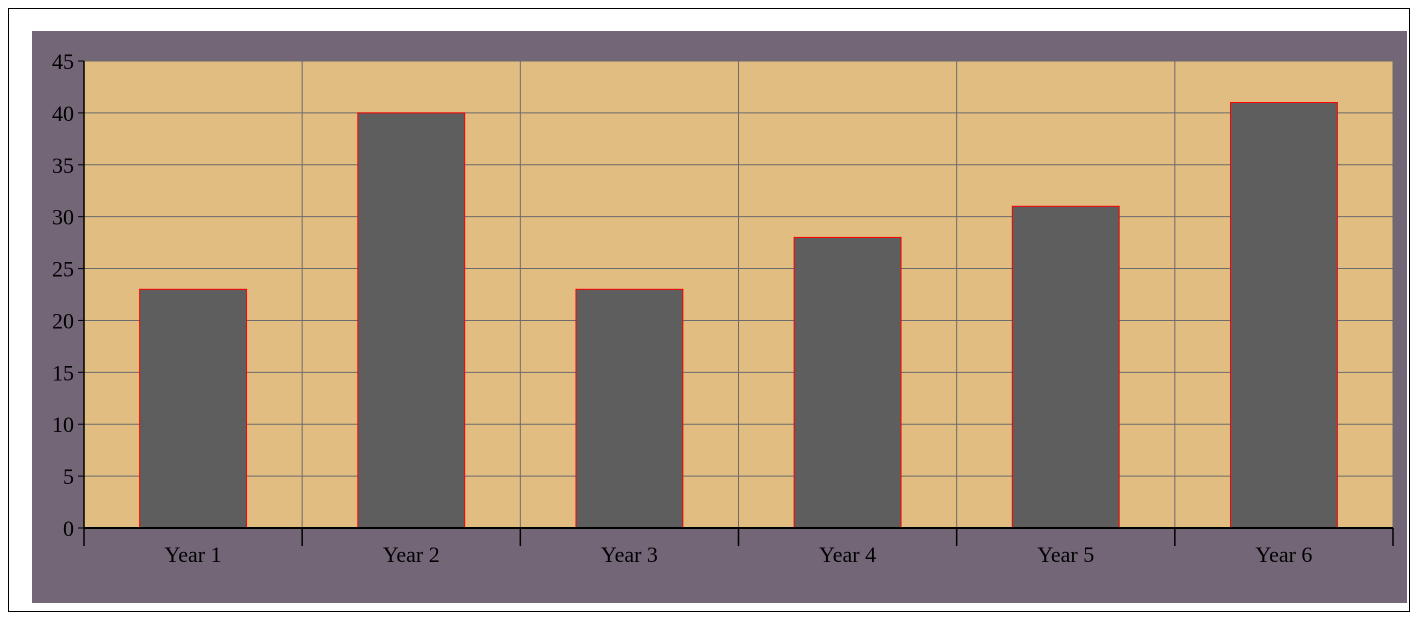 The image size is (1418, 620). What do you see at coordinates (63, 372) in the screenshot?
I see `y-tick-label: 15` at bounding box center [63, 372].